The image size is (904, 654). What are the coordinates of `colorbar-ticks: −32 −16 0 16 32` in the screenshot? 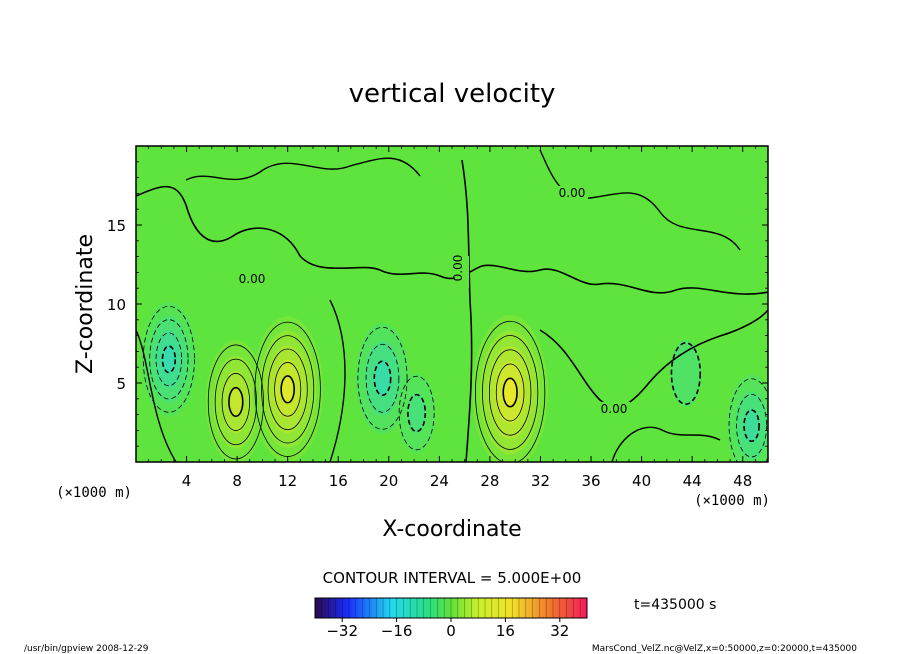 It's located at (447, 629).